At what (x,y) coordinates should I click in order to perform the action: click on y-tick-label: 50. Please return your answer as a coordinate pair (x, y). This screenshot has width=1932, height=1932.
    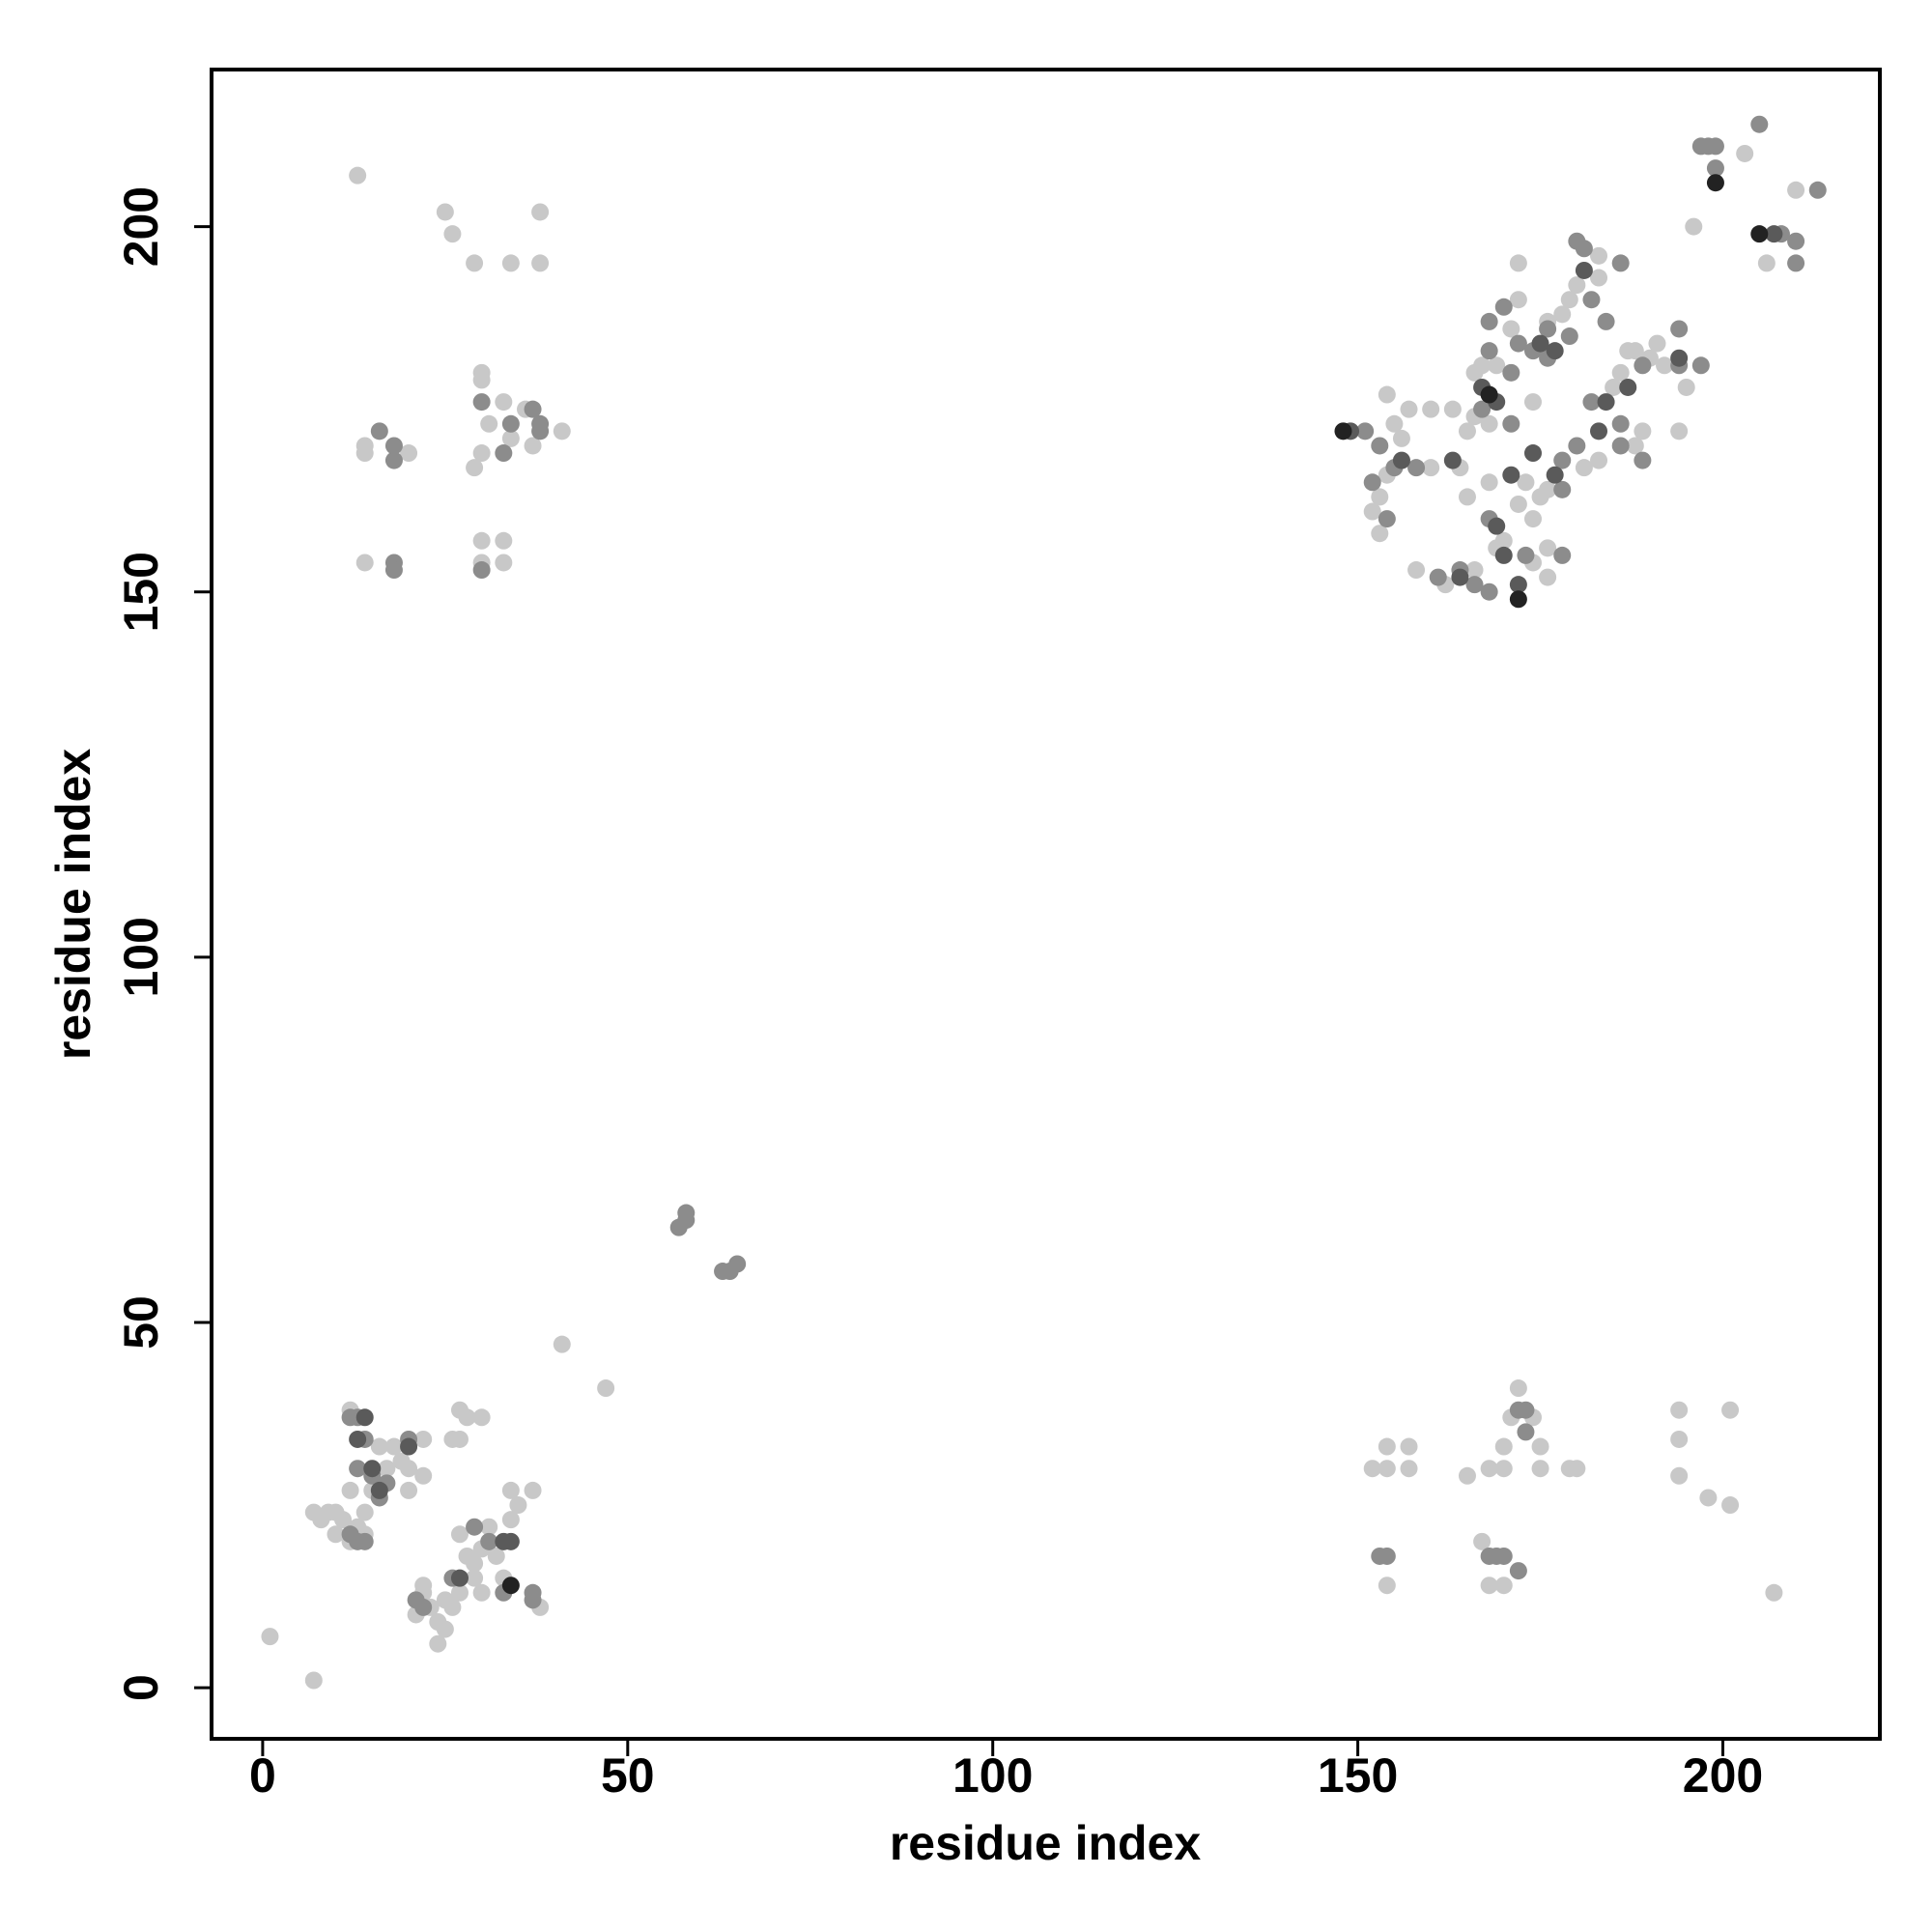
    Looking at the image, I should click on (141, 1322).